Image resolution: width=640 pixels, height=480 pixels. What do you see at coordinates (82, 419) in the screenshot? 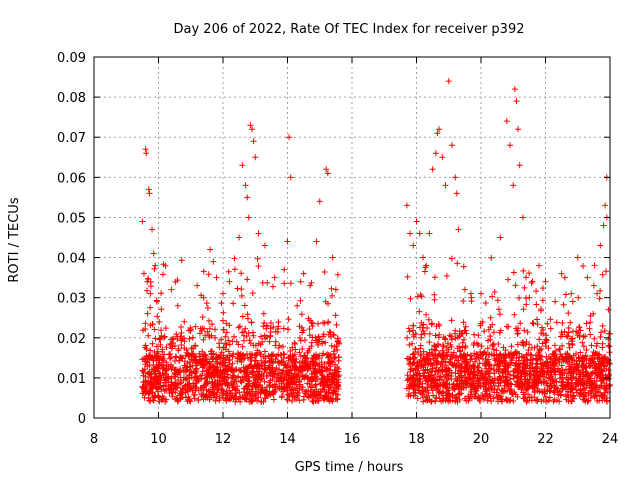
I see `y-tick-label: 0` at bounding box center [82, 419].